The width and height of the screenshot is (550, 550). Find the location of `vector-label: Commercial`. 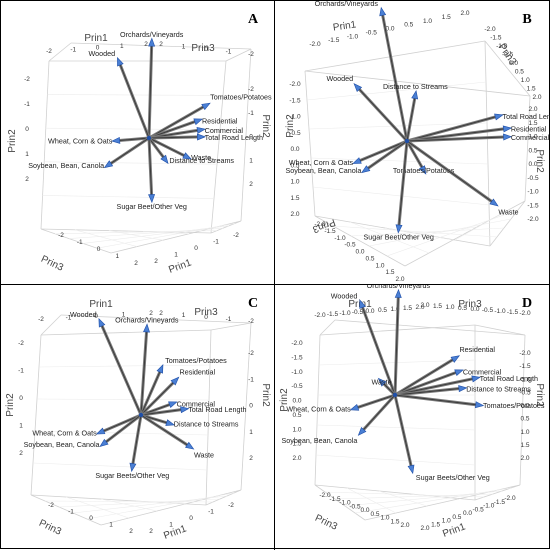

vector-label: Commercial is located at coordinates (530, 137).